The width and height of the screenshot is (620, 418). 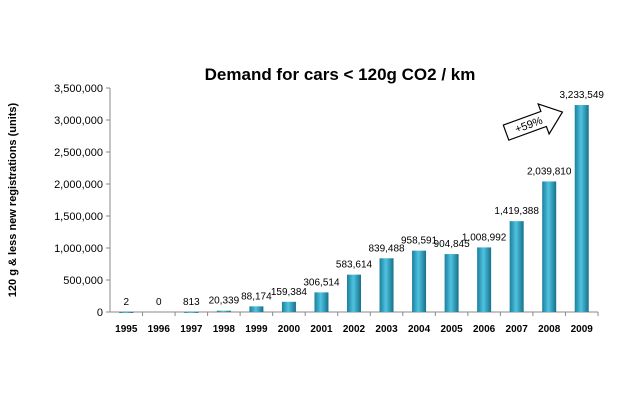 What do you see at coordinates (419, 241) in the screenshot?
I see `data-label: 958,591` at bounding box center [419, 241].